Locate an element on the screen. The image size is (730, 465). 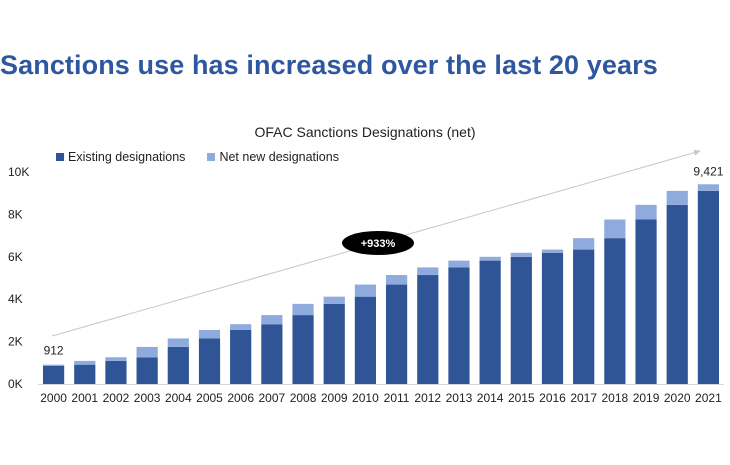
bar-net-new-2011 is located at coordinates (396, 280).